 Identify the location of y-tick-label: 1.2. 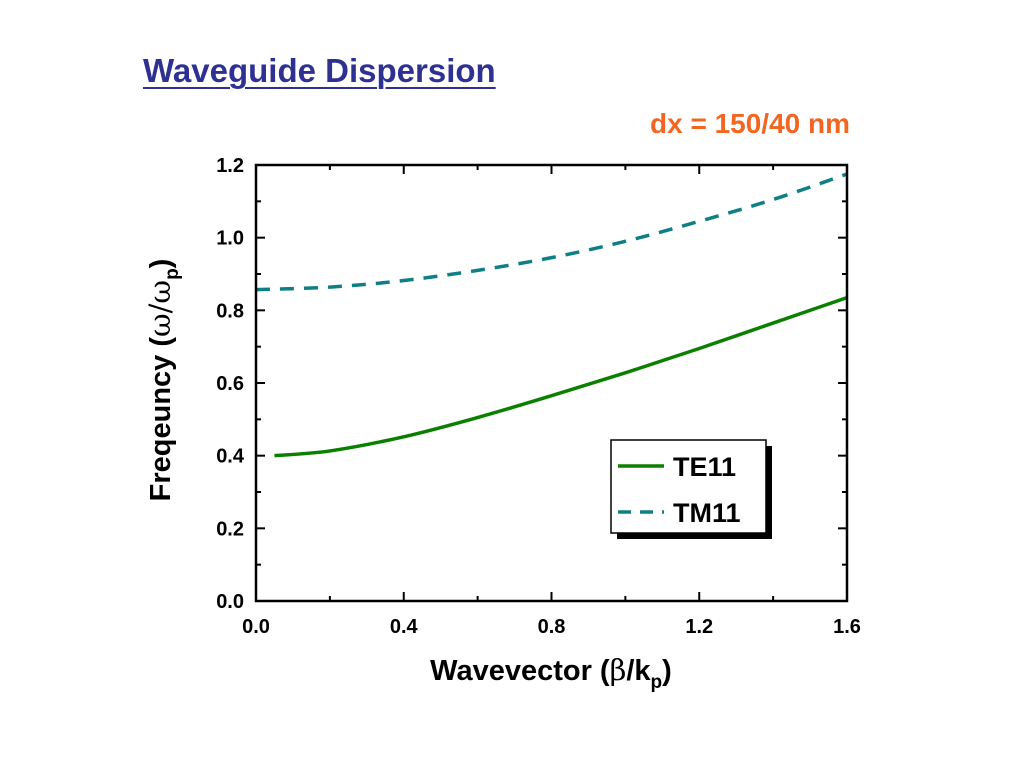
(230, 166).